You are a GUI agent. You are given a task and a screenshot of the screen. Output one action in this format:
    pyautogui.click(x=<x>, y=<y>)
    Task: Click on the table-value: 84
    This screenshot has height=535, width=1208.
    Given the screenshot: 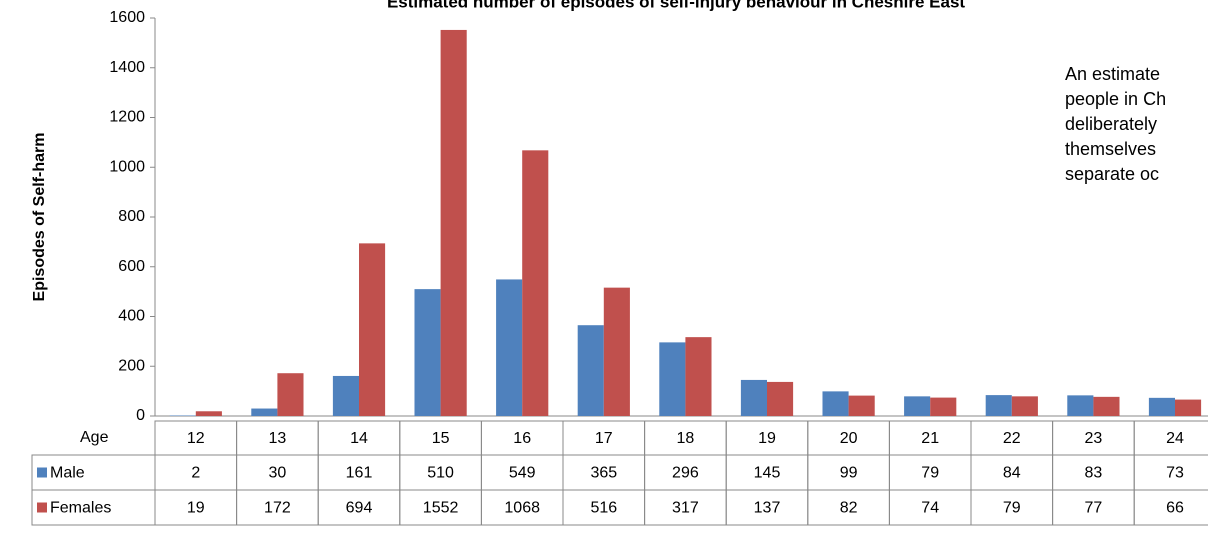 What is the action you would take?
    pyautogui.click(x=1012, y=473)
    